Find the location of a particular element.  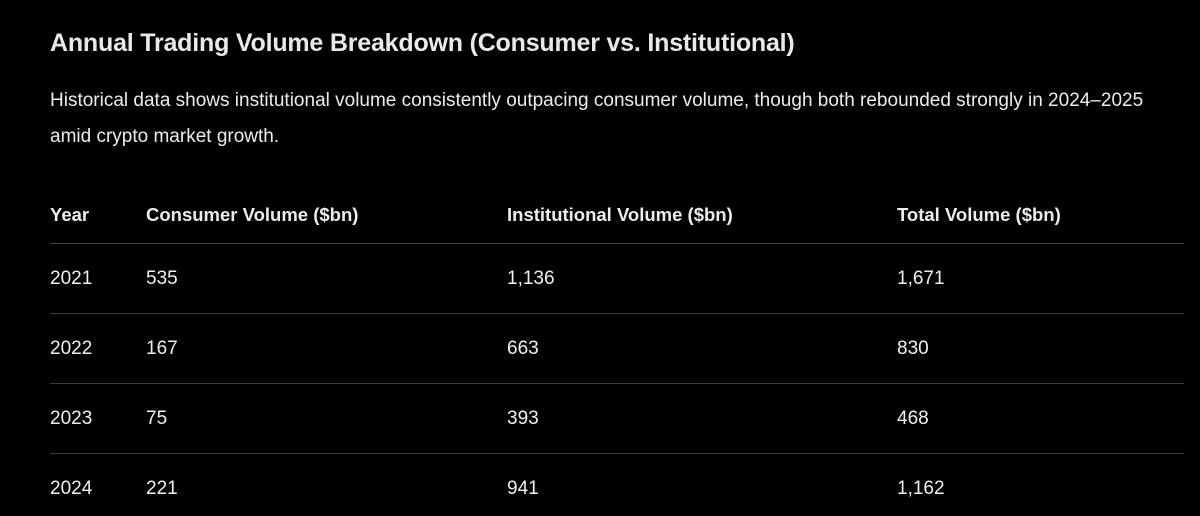

table-row: 2023 75 393 468 is located at coordinates (617, 418).